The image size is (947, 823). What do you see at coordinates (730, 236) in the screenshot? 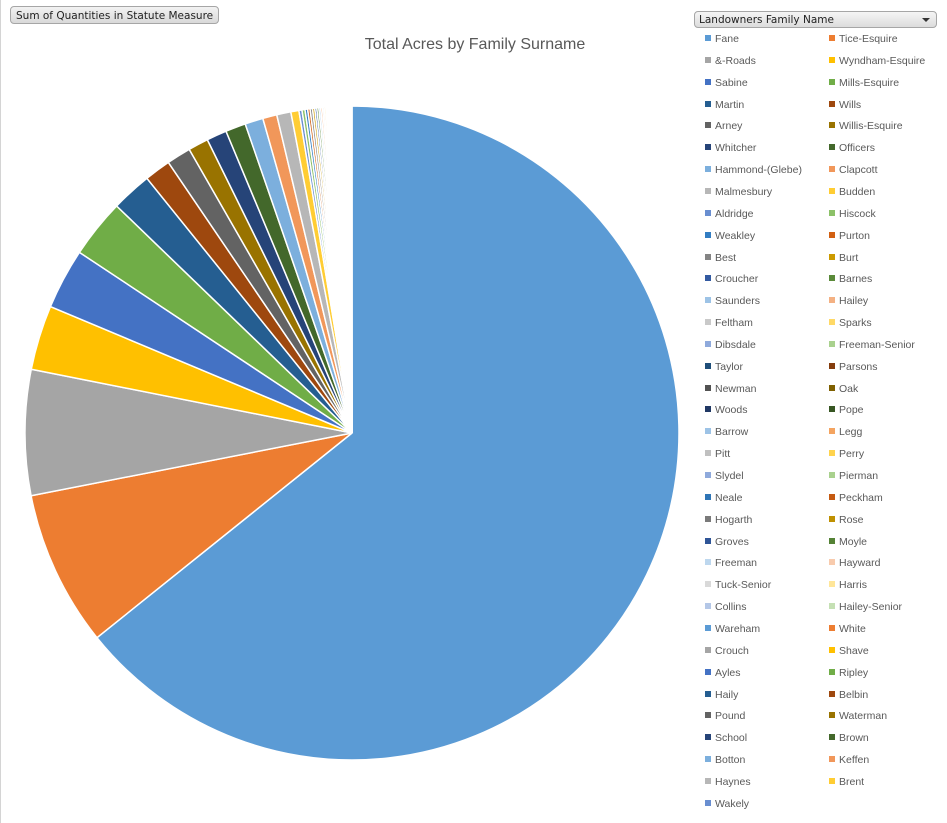
I see `legend-item: Weakley` at bounding box center [730, 236].